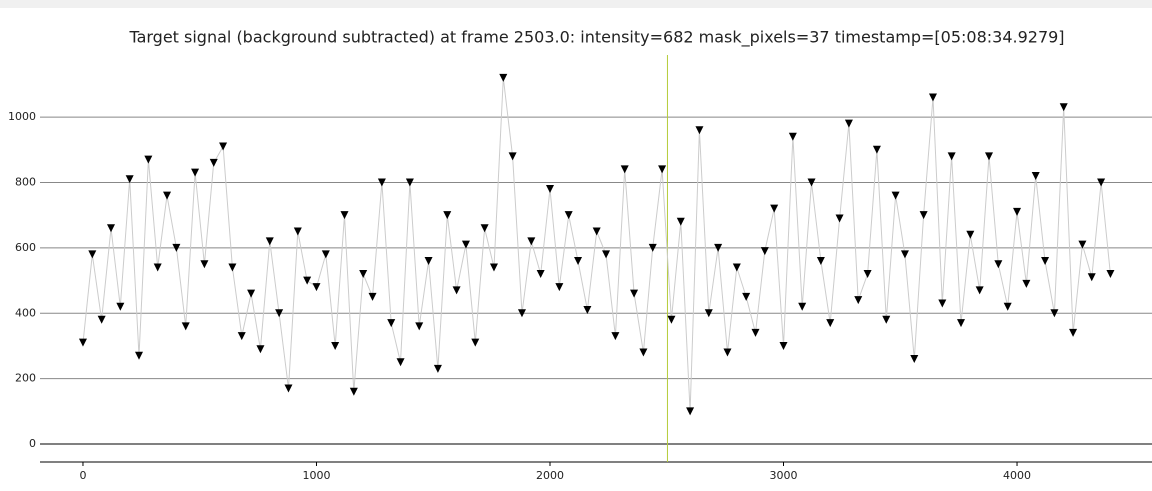 This screenshot has width=1152, height=491. Describe the element at coordinates (32, 443) in the screenshot. I see `y-tick-label: 0` at that location.